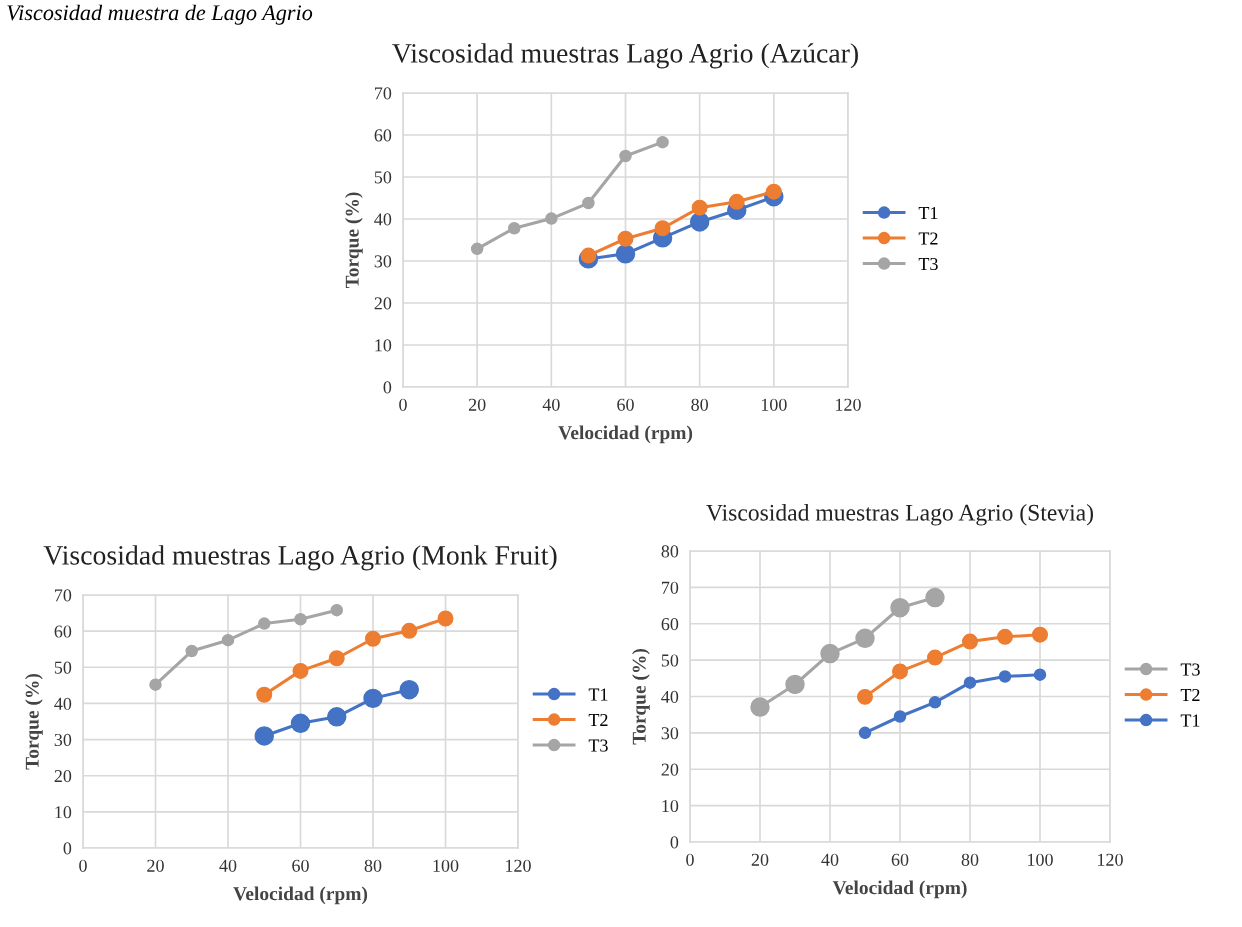  What do you see at coordinates (160, 14) in the screenshot?
I see `text: Viscosidad muestra de Lago Agrio` at bounding box center [160, 14].